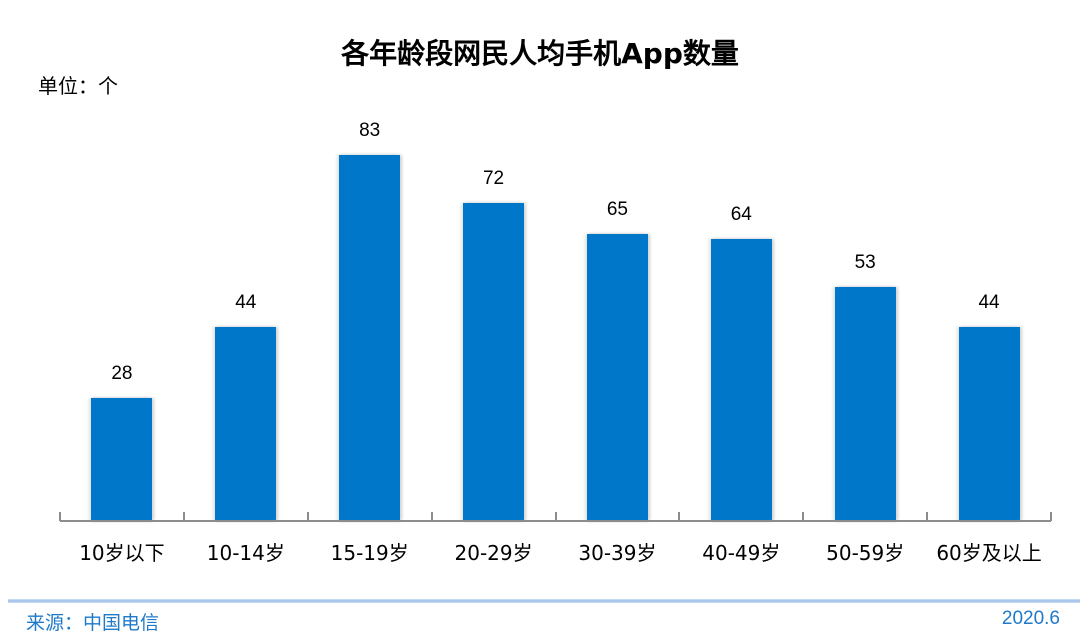 Image resolution: width=1080 pixels, height=644 pixels. What do you see at coordinates (617, 210) in the screenshot?
I see `bar-value-label: 65` at bounding box center [617, 210].